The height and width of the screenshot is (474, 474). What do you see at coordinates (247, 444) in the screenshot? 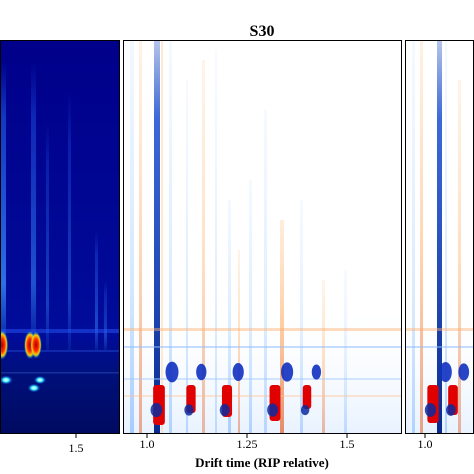
I see `x-tick-label: 1.25` at bounding box center [247, 444].